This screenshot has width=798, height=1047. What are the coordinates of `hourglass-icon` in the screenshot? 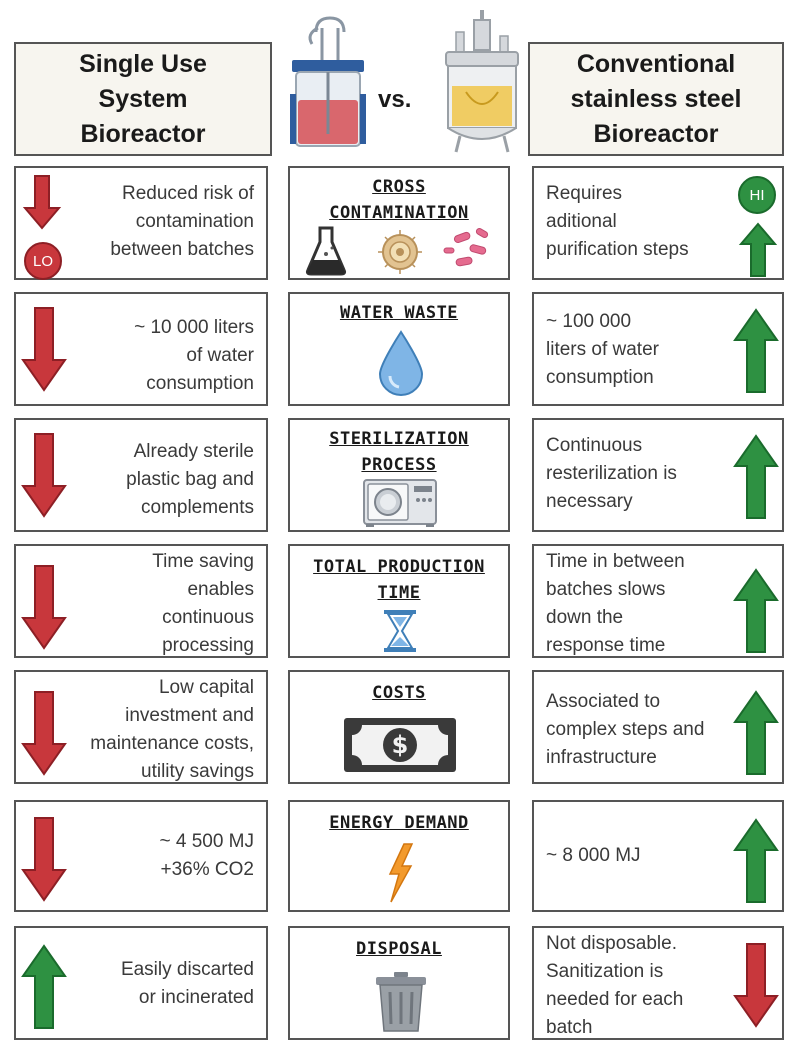 It's located at (400, 631).